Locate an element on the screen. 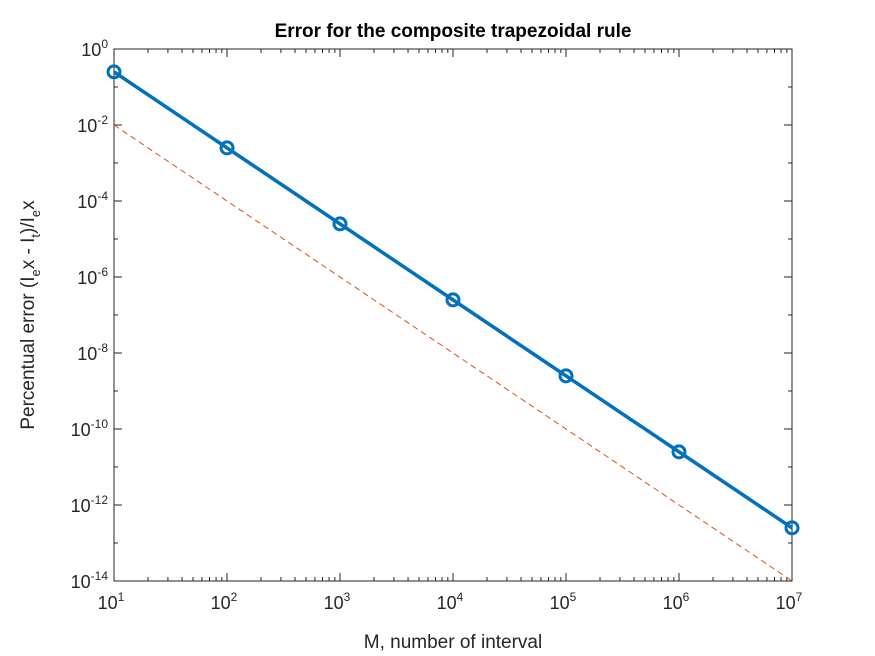 This screenshot has height=656, width=875. y-tick-label: 10⁰ is located at coordinates (94, 48).